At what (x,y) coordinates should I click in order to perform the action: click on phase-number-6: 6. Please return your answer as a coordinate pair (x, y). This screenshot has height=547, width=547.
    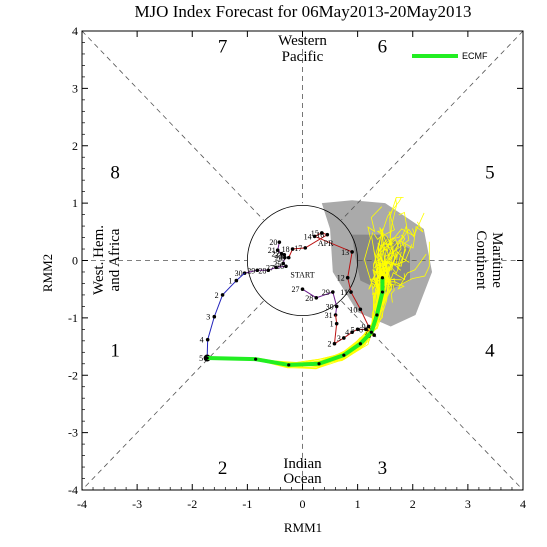
    Looking at the image, I should click on (383, 46).